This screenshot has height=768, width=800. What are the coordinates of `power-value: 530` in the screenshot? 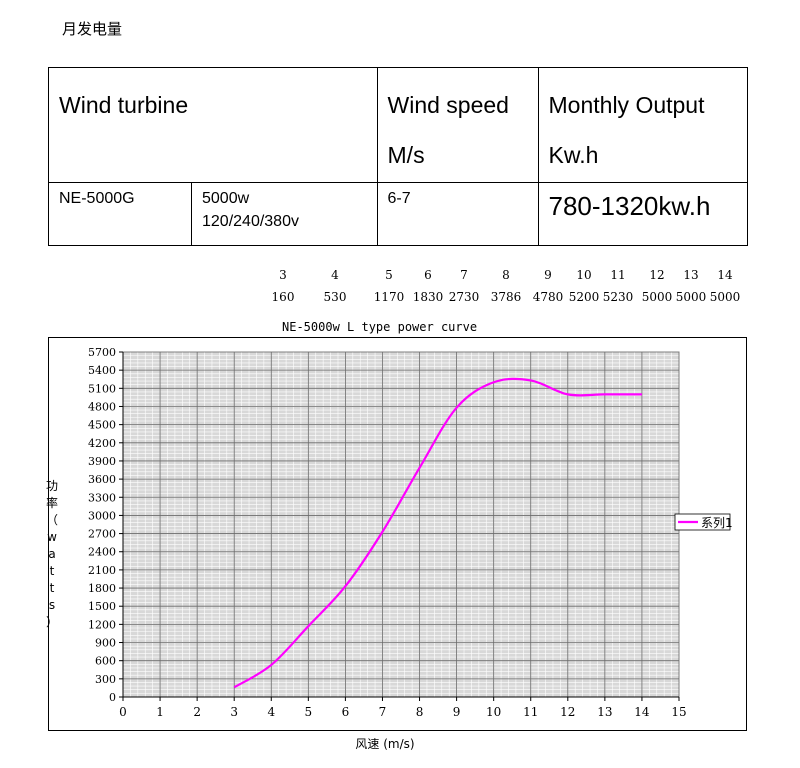 It's located at (335, 297).